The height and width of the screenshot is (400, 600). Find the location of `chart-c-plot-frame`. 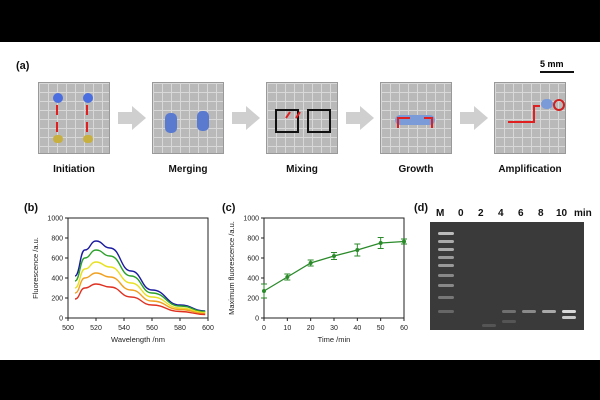

chart-c-plot-frame is located at coordinates (334, 268).